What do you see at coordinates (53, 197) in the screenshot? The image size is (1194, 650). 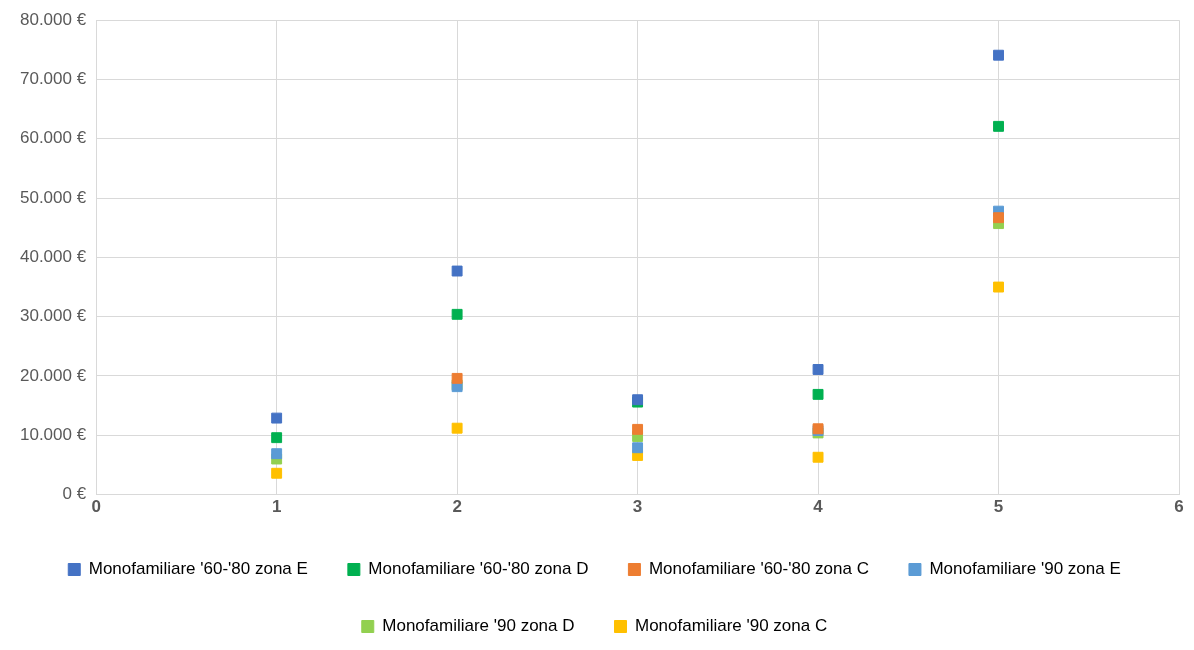 I see `y-tick-label: 50.000 €` at bounding box center [53, 197].